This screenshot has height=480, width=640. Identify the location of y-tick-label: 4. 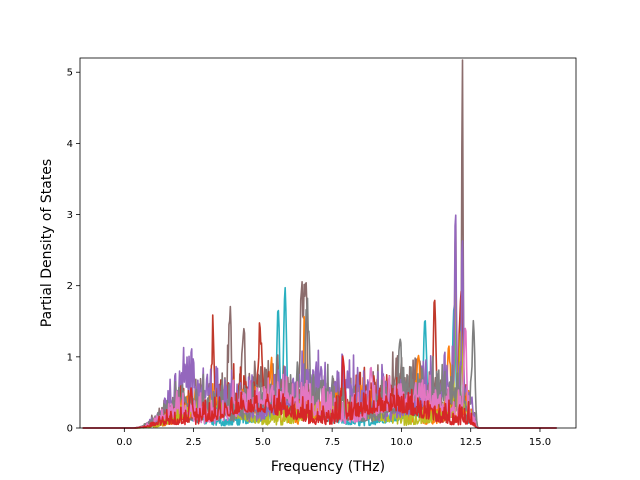
(70, 144).